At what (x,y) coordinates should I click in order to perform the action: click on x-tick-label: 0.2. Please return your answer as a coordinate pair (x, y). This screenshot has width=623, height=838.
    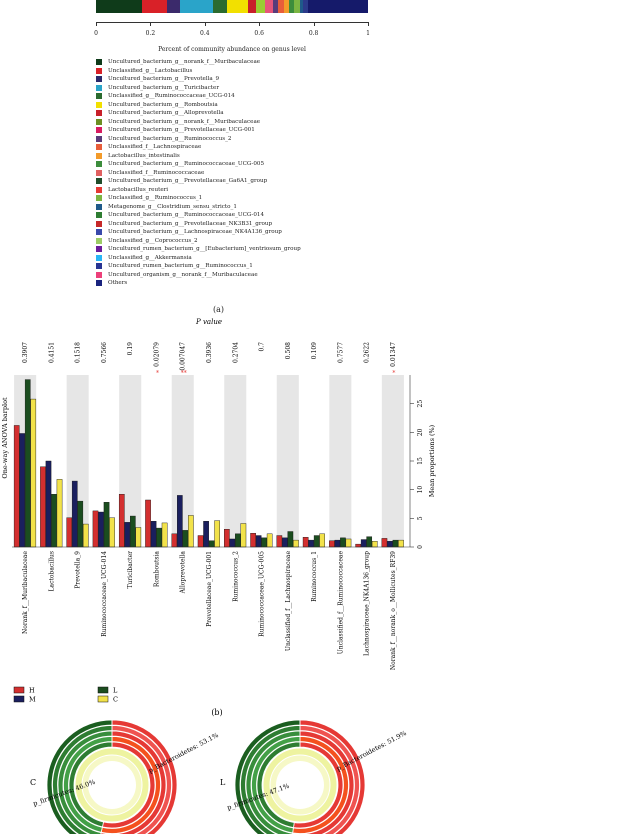
    Looking at the image, I should click on (150, 33).